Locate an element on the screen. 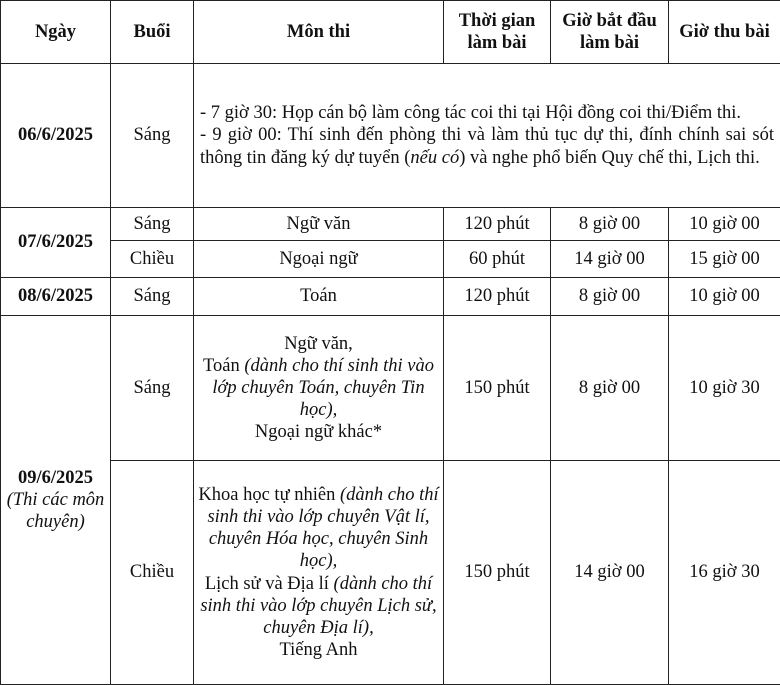 The height and width of the screenshot is (685, 780). header-cell: Giờ bắt đầu làm bài is located at coordinates (610, 32).